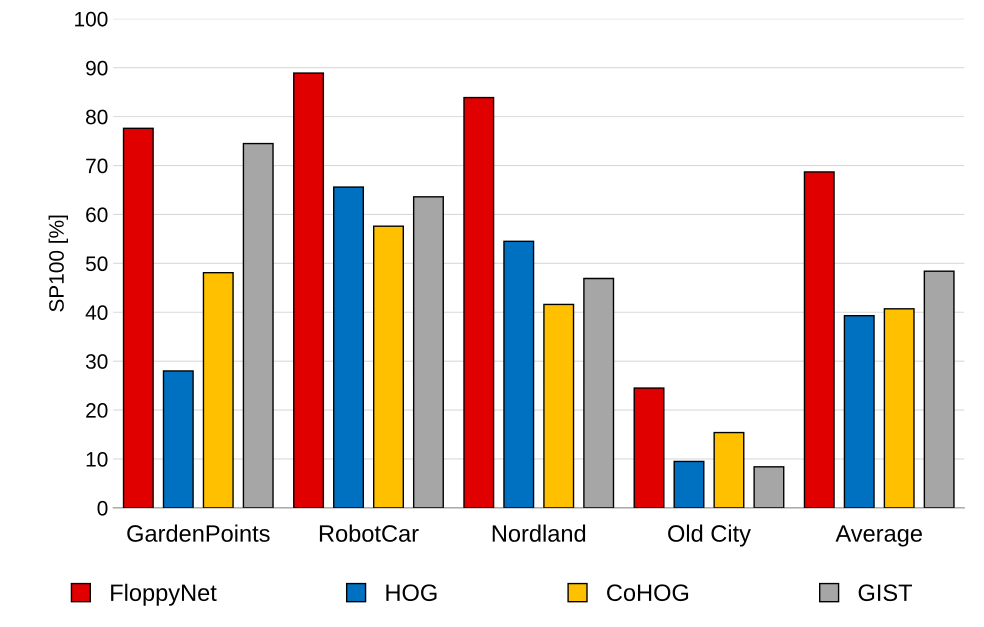 The width and height of the screenshot is (984, 627). Describe the element at coordinates (885, 593) in the screenshot. I see `legend-label: GIST` at that location.